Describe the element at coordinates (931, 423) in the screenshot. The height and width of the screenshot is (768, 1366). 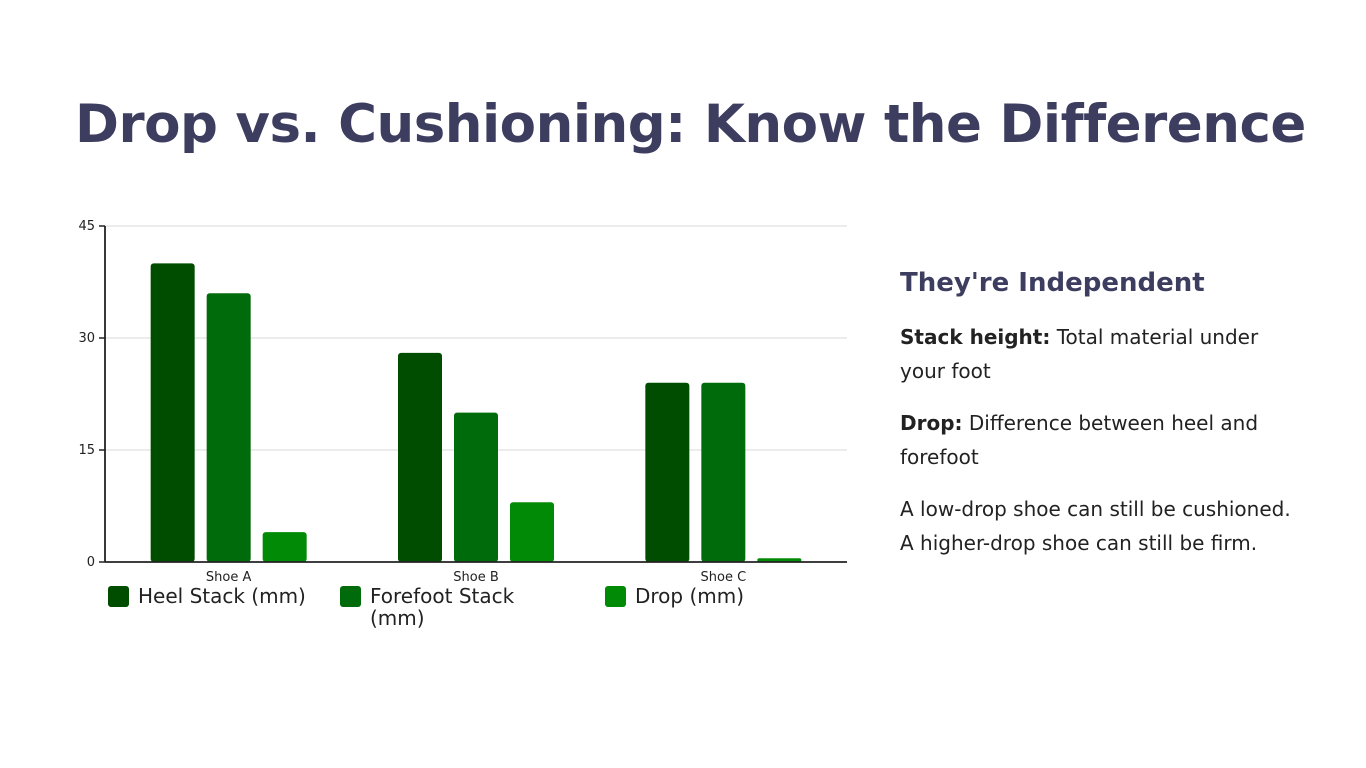
I see `drop-term: Drop:` at that location.